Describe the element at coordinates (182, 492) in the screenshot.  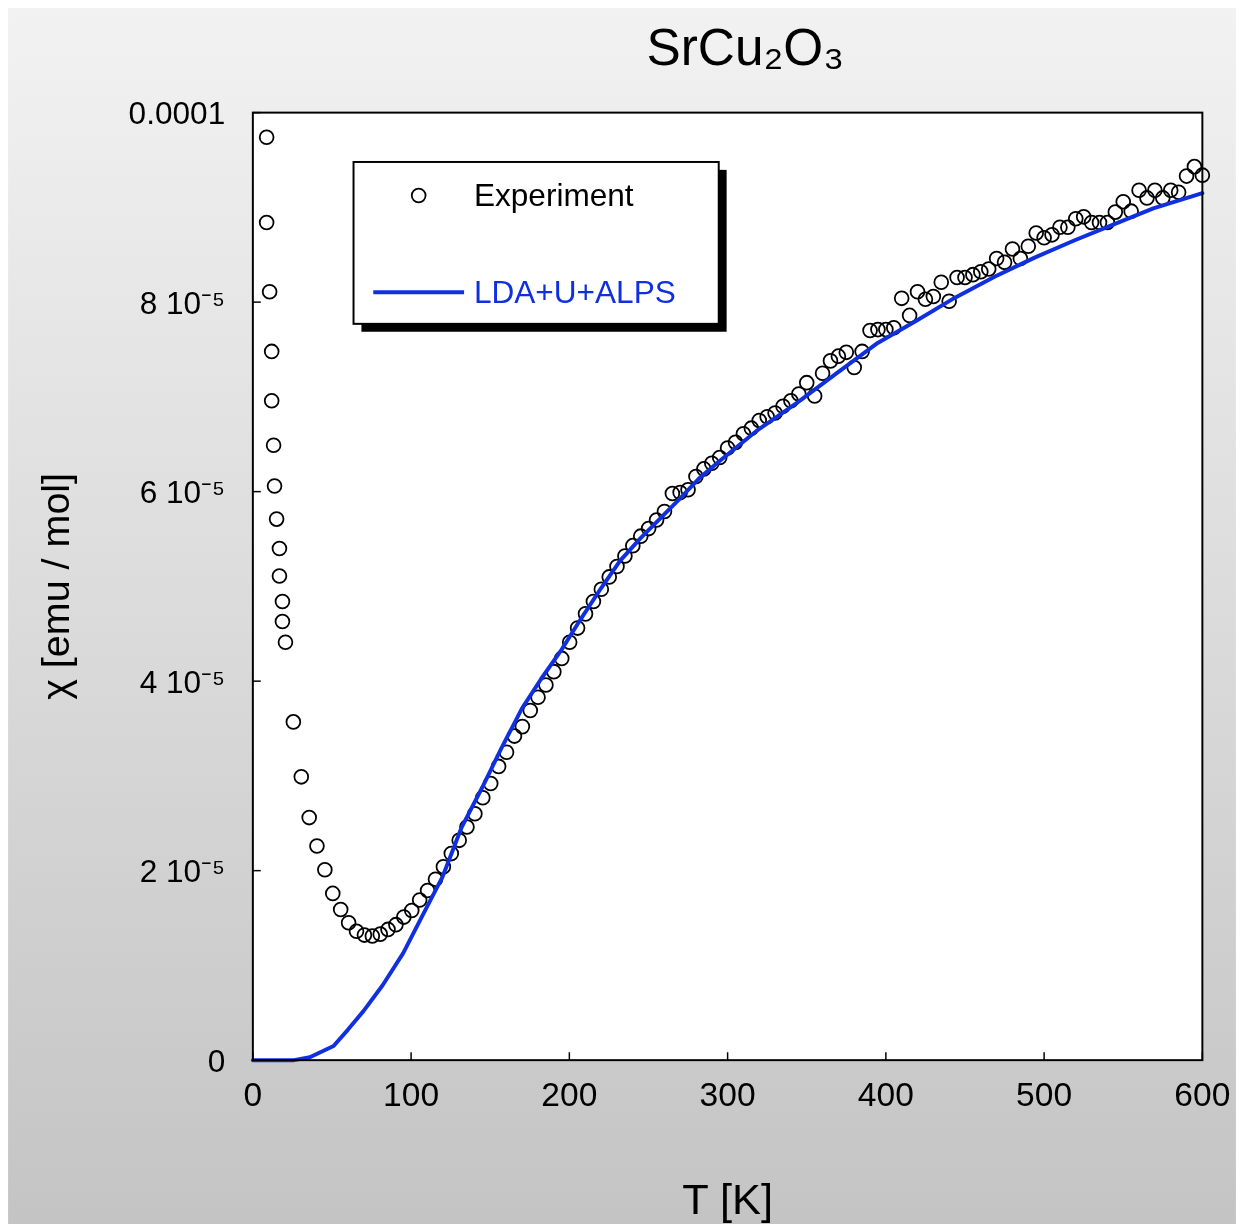
I see `y-tick-label: 6 10⁻⁵` at that location.